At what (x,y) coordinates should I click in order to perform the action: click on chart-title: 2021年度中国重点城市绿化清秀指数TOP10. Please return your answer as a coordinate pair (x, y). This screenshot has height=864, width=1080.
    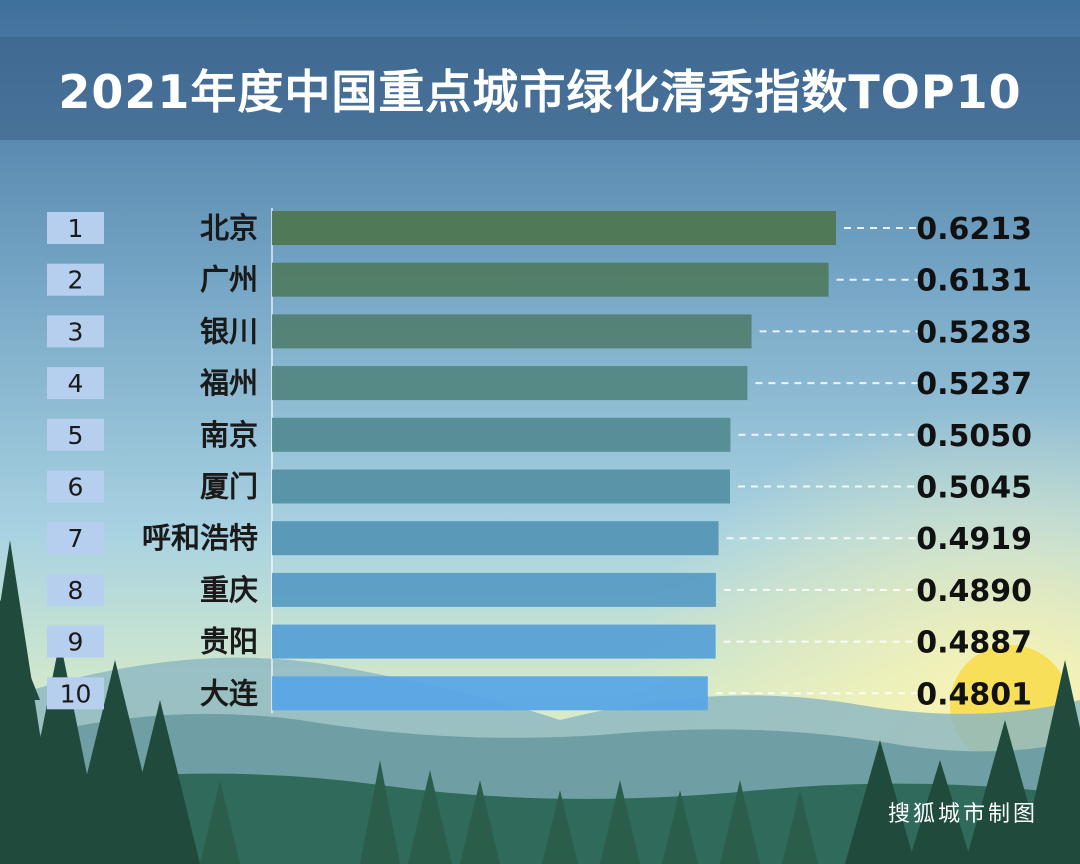
    Looking at the image, I should click on (540, 91).